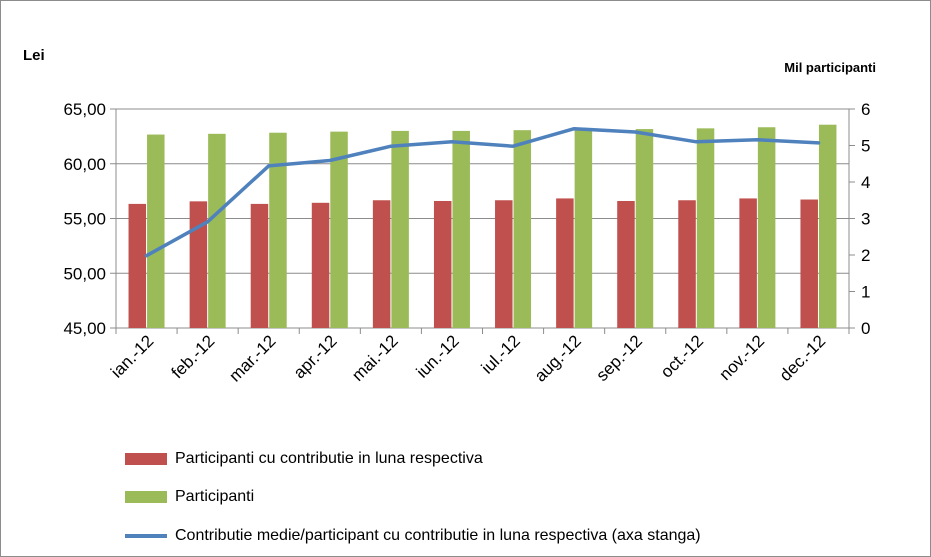  Describe the element at coordinates (375, 358) in the screenshot. I see `x-tick-label: mai.-12` at that location.